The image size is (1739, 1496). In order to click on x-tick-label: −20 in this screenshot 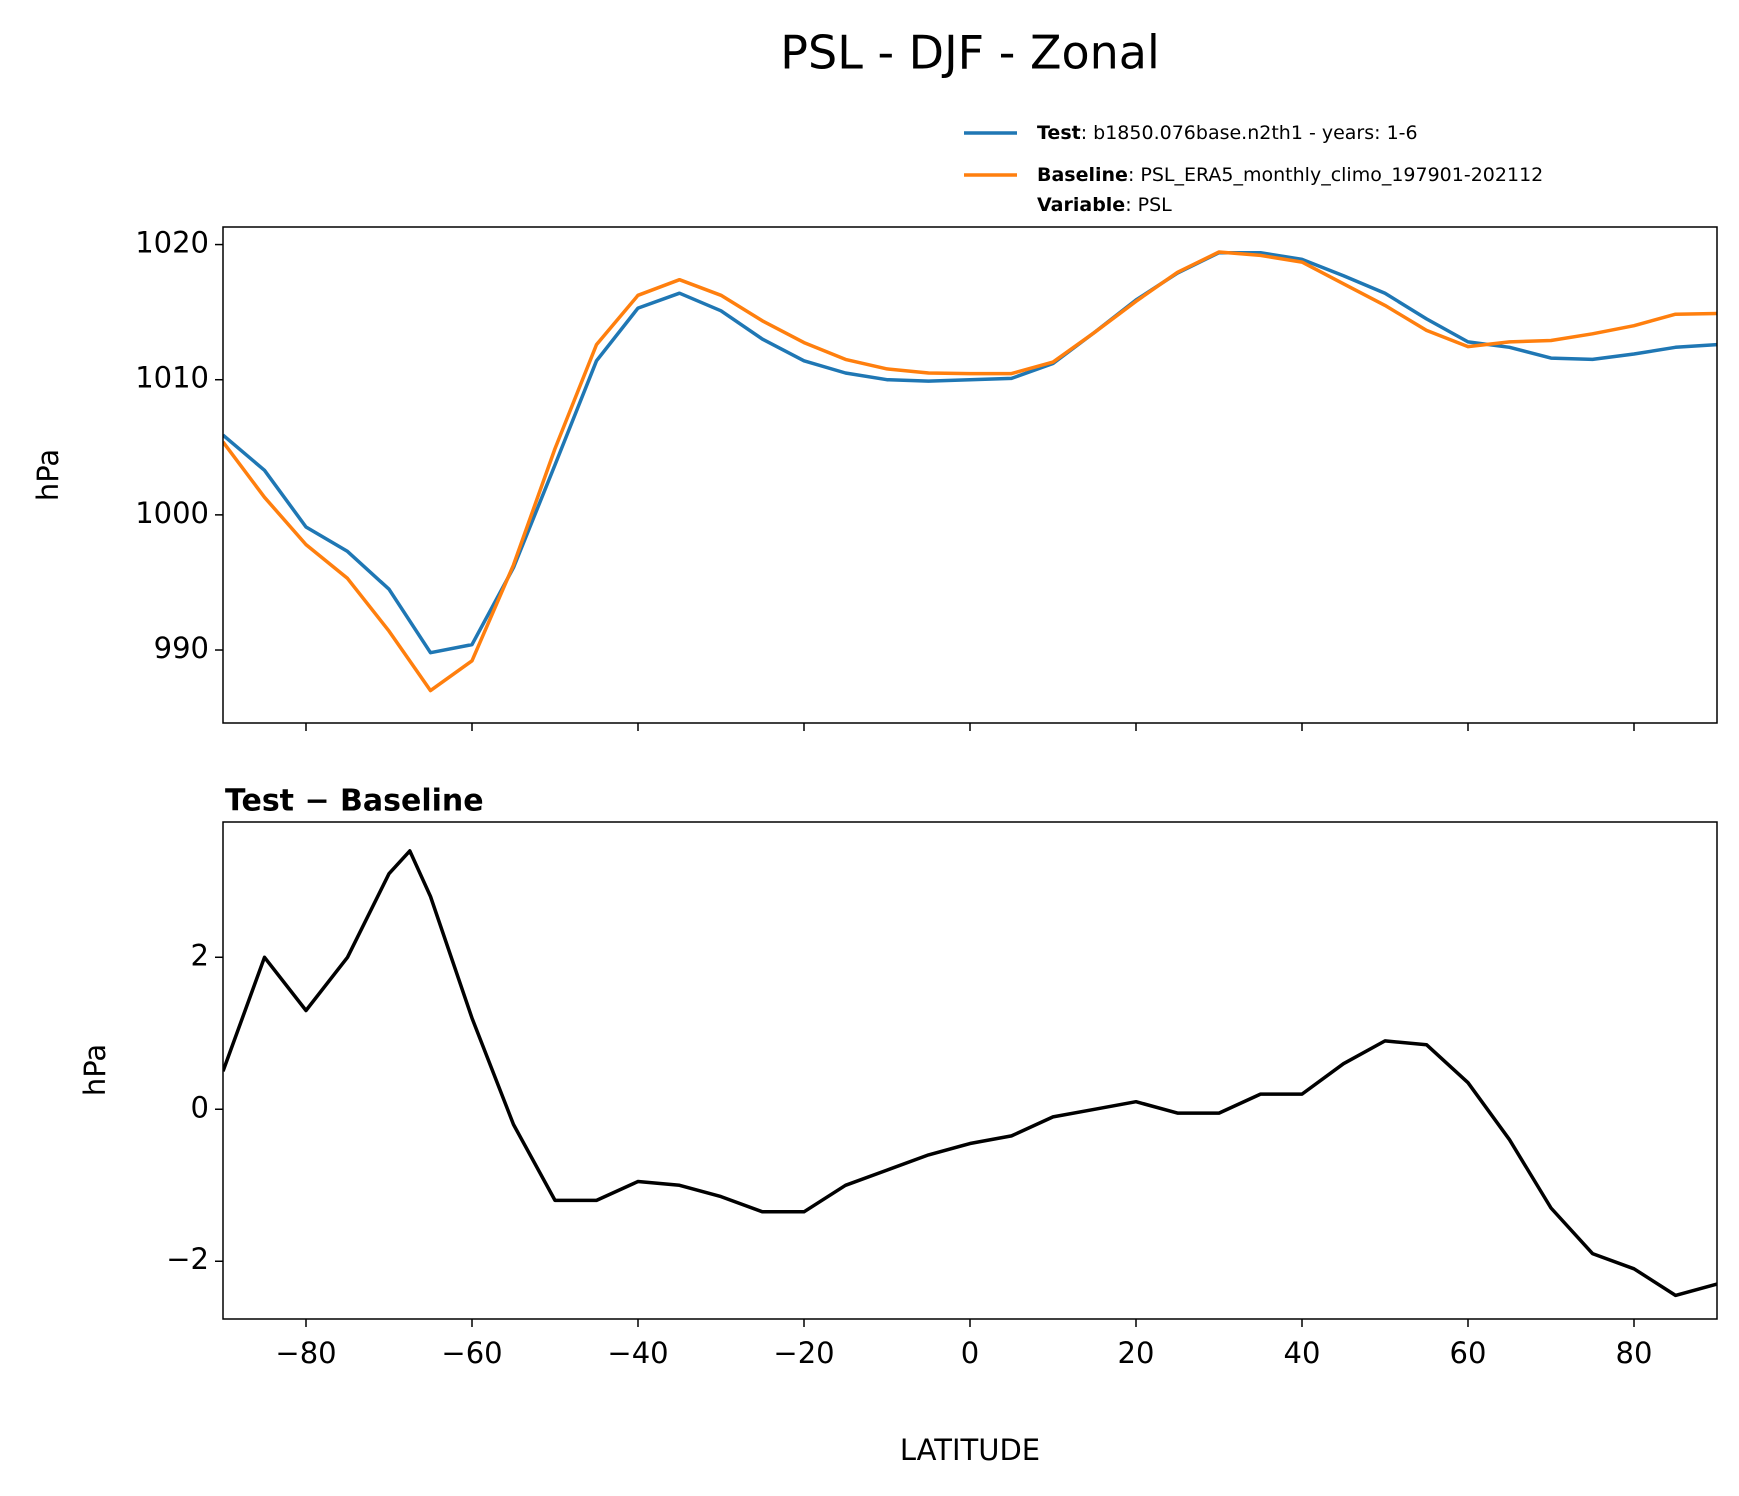, I will do `click(803, 1353)`.